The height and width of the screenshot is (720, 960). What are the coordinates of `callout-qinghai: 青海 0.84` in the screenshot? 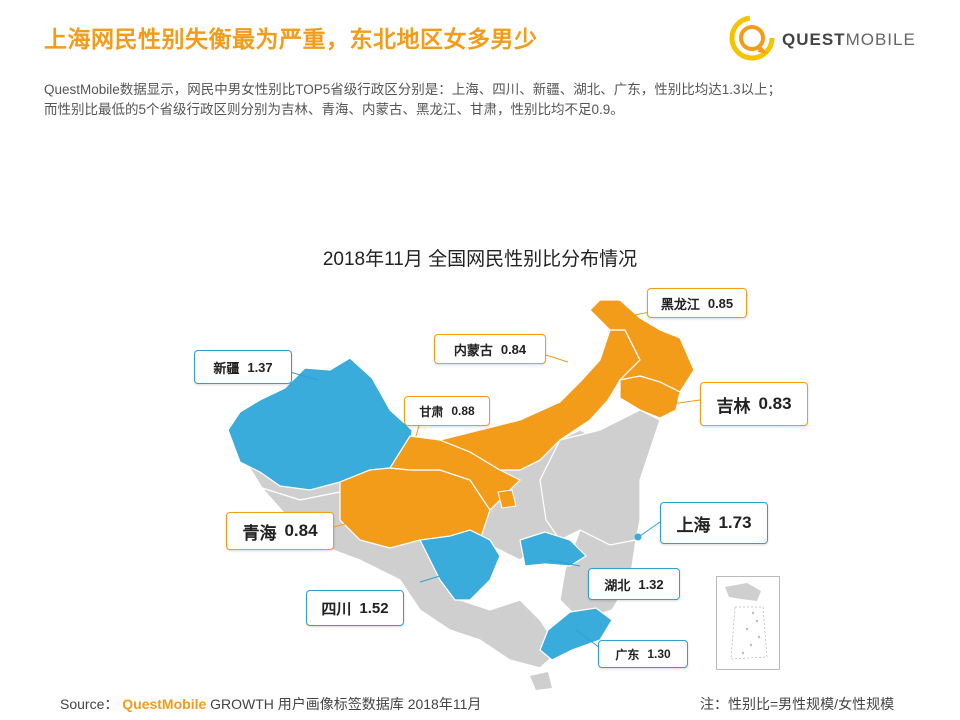 It's located at (280, 531).